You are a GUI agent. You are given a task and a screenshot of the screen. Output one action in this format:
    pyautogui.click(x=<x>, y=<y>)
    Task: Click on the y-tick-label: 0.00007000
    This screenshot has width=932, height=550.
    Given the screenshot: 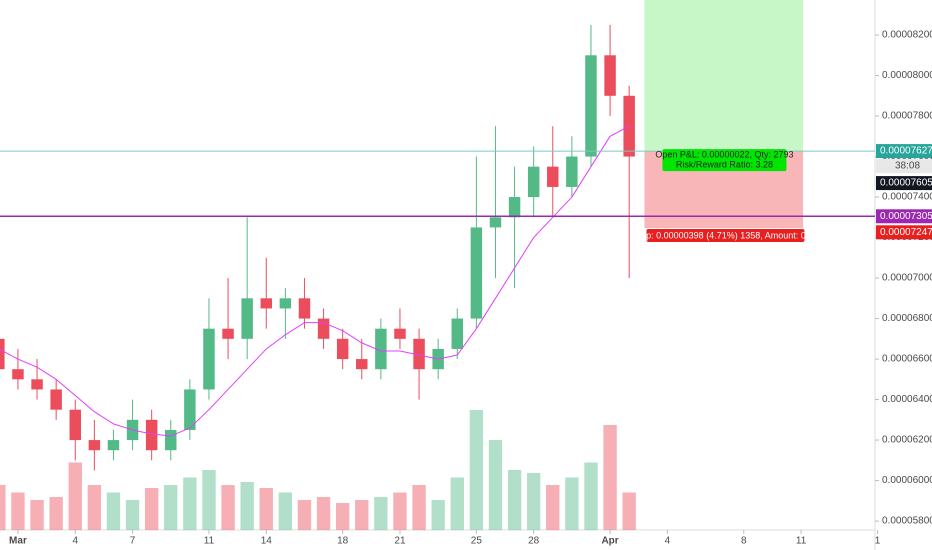 What is the action you would take?
    pyautogui.click(x=907, y=278)
    